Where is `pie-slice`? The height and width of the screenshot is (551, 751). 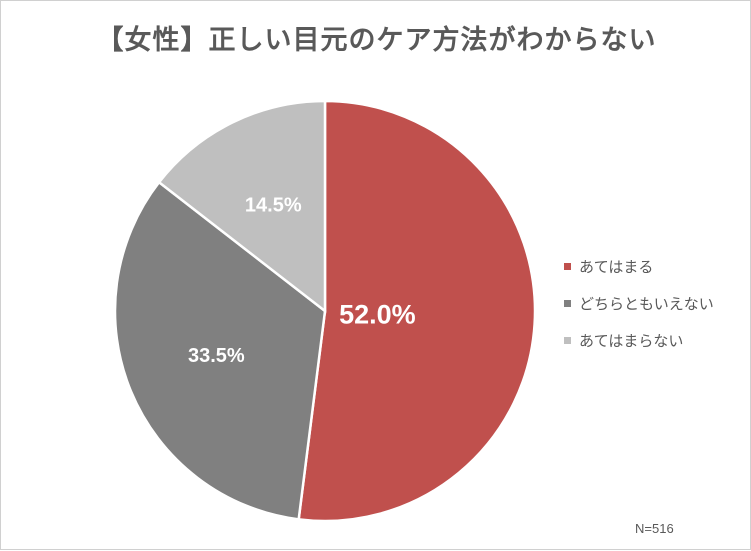
pie-slice is located at coordinates (242, 206).